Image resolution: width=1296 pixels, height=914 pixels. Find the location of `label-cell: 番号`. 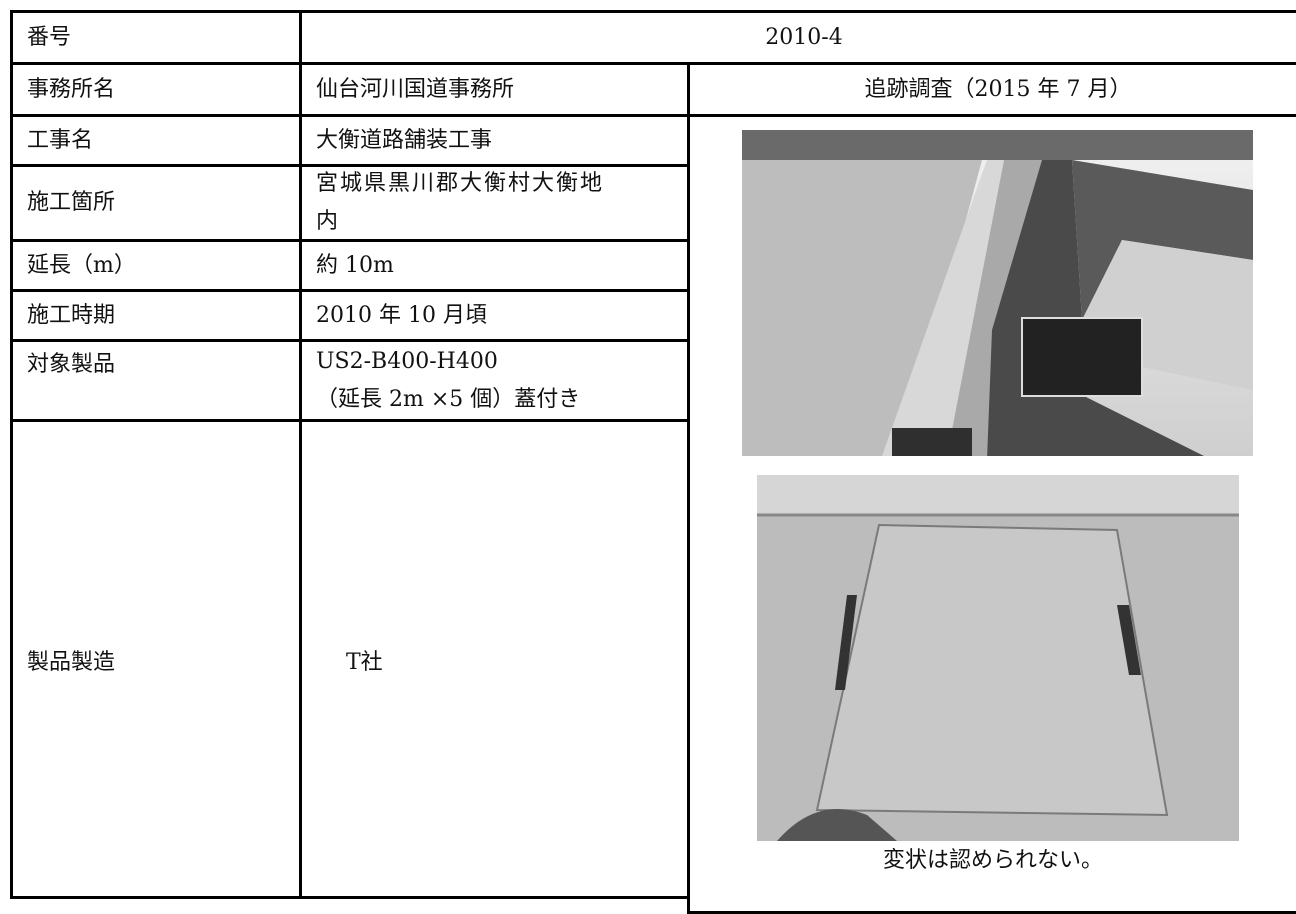

label-cell: 番号 is located at coordinates (156, 37).